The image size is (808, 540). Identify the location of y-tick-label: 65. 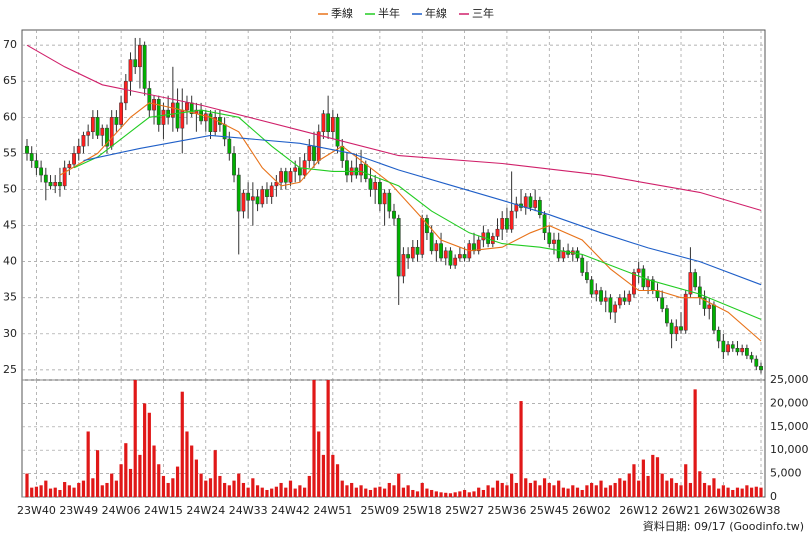
(10, 80).